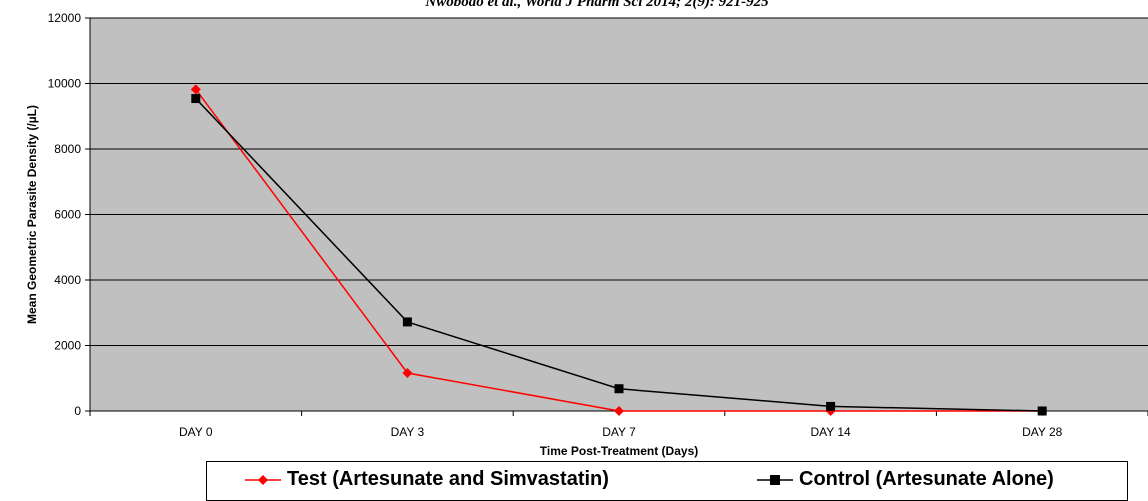 This screenshot has height=501, width=1148. I want to click on x-axis-title: Time Post-Treatment (Days), so click(619, 451).